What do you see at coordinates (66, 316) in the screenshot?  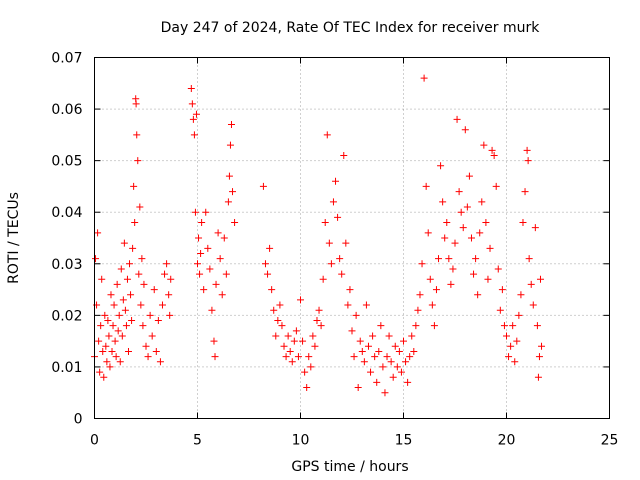 I see `y-tick-label: 0.02` at bounding box center [66, 316].